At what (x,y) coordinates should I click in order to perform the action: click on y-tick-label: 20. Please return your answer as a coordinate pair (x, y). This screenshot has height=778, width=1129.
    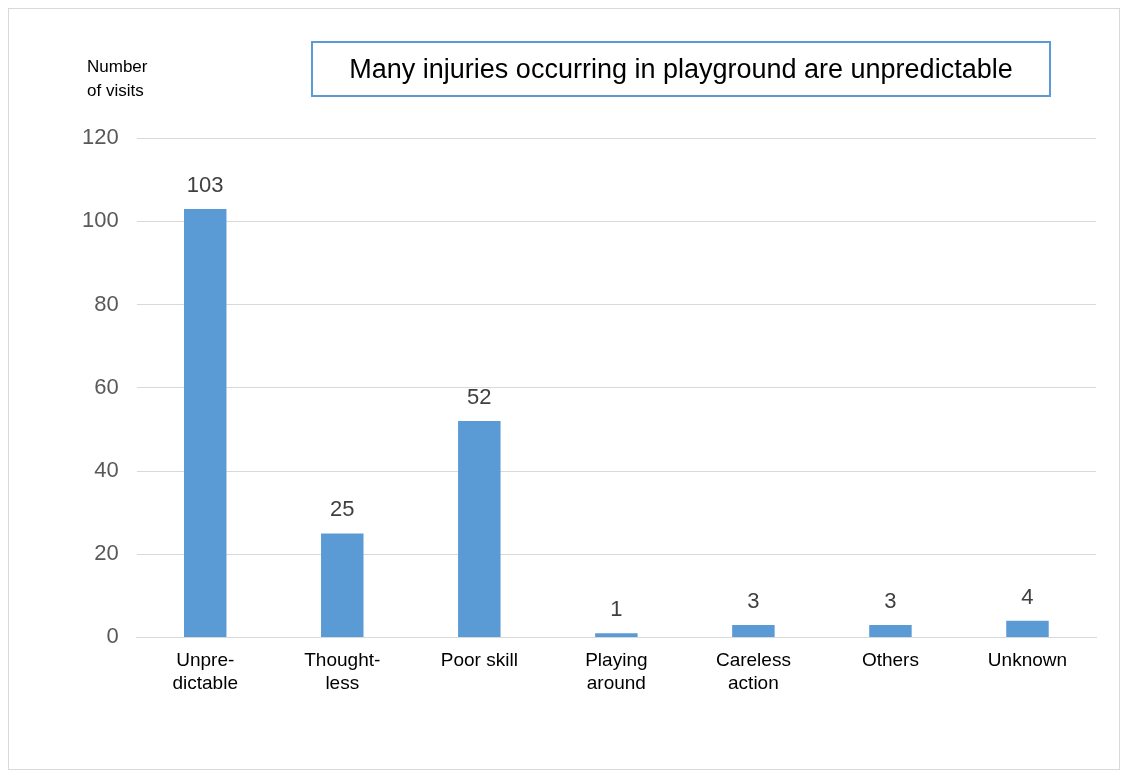
    Looking at the image, I should click on (106, 553).